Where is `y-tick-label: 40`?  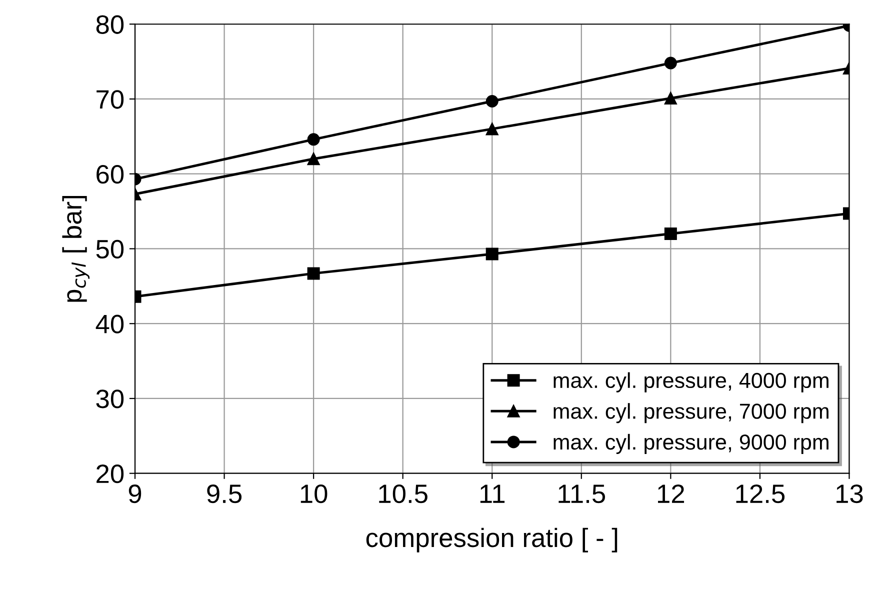
y-tick-label: 40 is located at coordinates (110, 324).